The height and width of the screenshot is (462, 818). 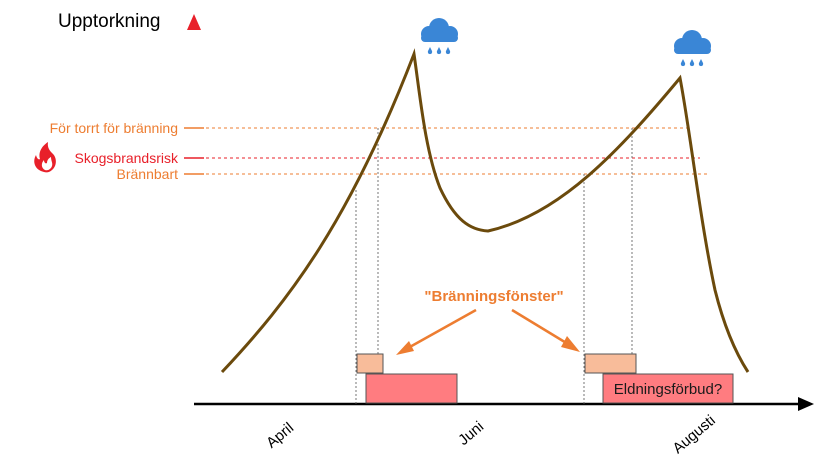 What do you see at coordinates (45, 157) in the screenshot?
I see `fire-icon` at bounding box center [45, 157].